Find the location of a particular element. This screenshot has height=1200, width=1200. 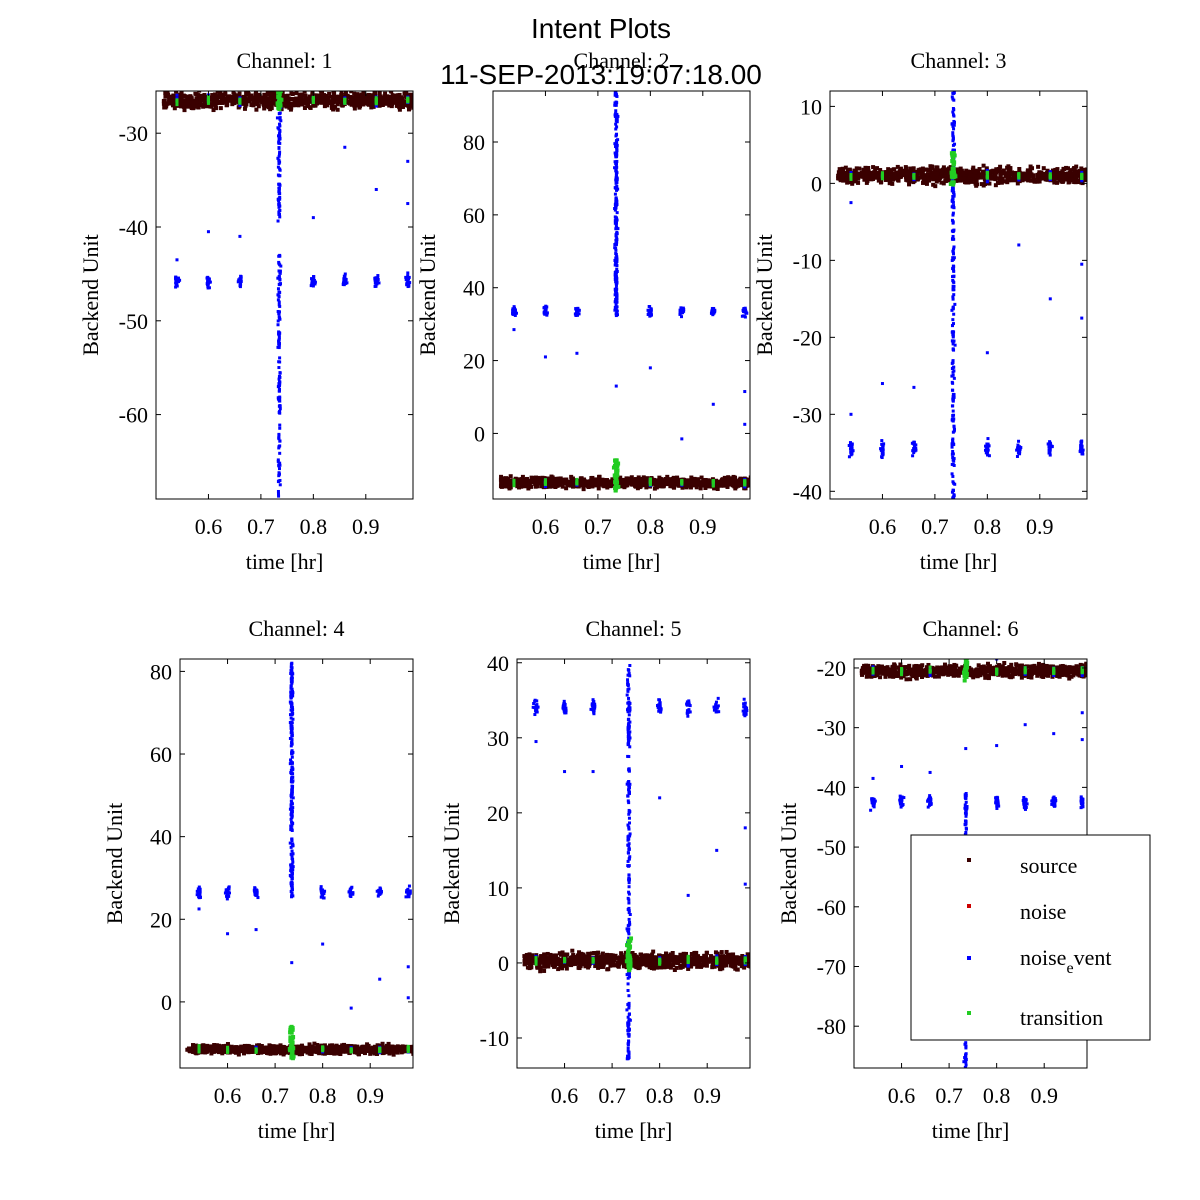

x-axis-label: time [hr] is located at coordinates (959, 561).